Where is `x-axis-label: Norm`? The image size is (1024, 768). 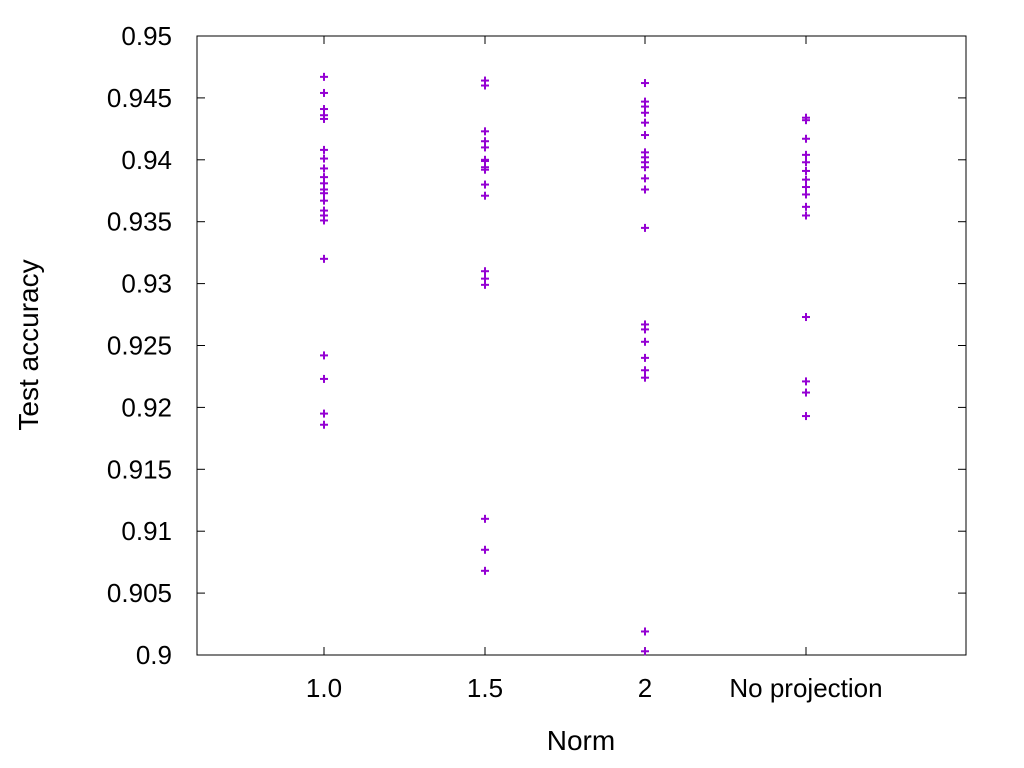 x-axis-label: Norm is located at coordinates (581, 740).